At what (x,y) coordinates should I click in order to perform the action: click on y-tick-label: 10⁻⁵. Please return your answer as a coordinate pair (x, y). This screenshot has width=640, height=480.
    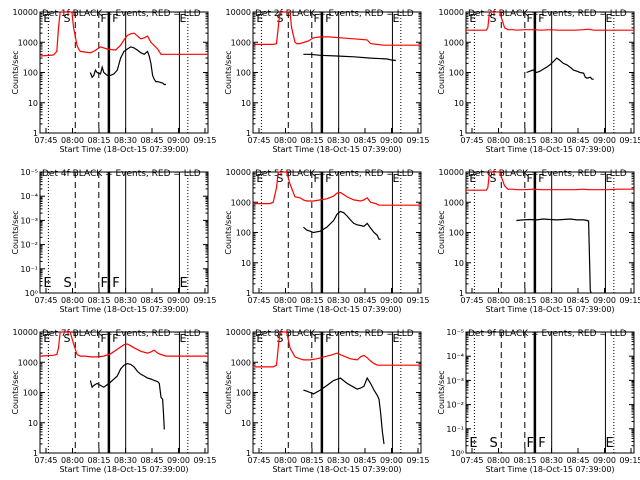
    Looking at the image, I should click on (455, 332).